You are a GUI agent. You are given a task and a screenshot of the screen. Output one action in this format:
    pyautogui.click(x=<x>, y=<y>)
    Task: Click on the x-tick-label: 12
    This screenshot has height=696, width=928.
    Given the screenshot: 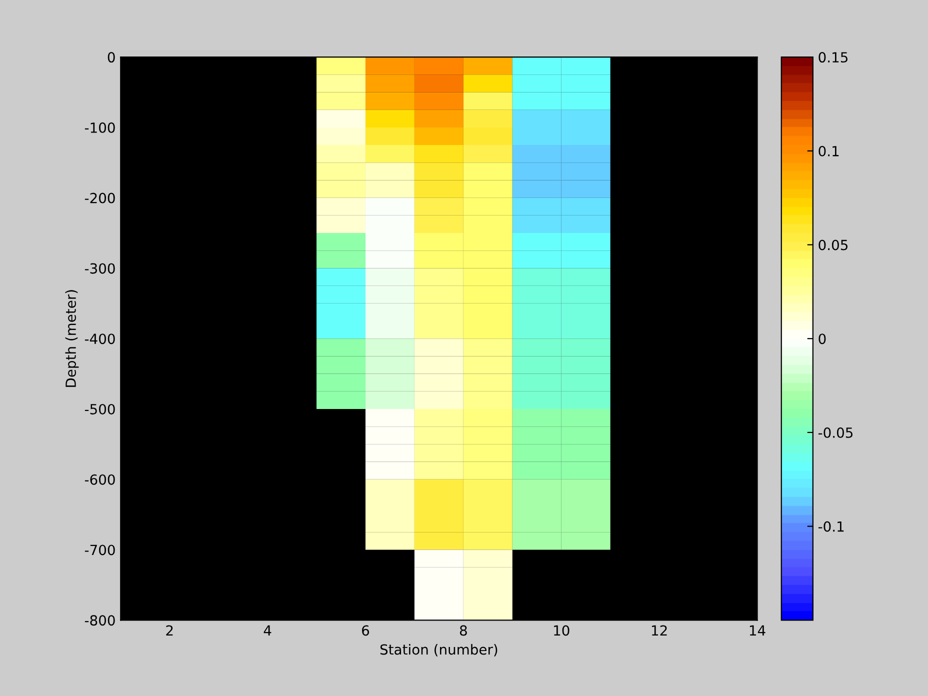 What is the action you would take?
    pyautogui.click(x=659, y=630)
    